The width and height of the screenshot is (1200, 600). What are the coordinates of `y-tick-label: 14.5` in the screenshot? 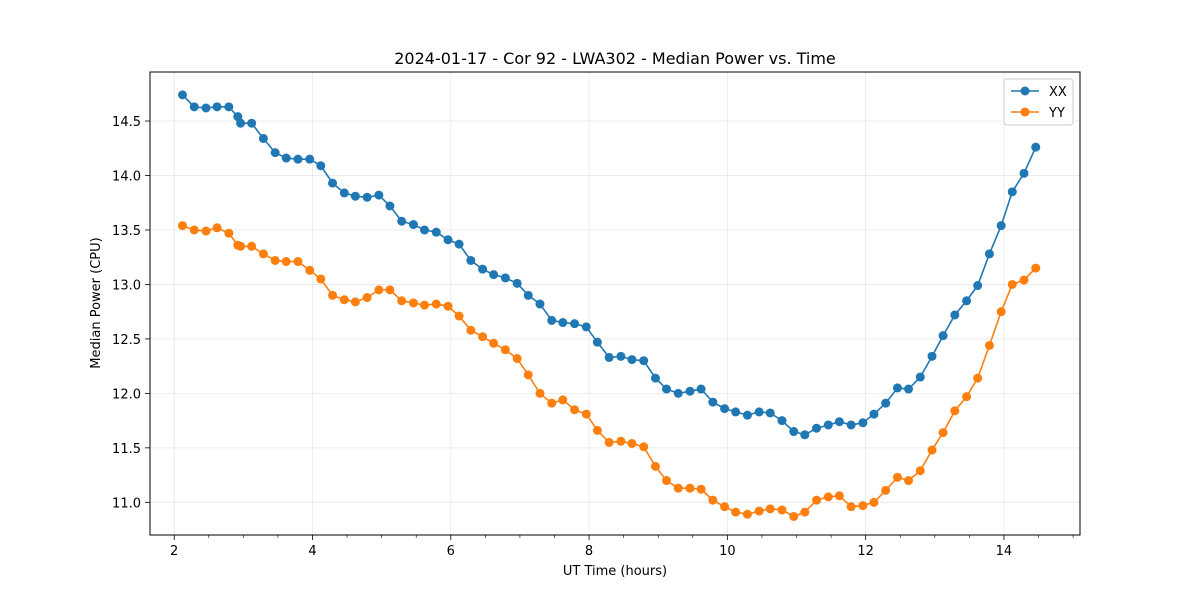 It's located at (126, 122).